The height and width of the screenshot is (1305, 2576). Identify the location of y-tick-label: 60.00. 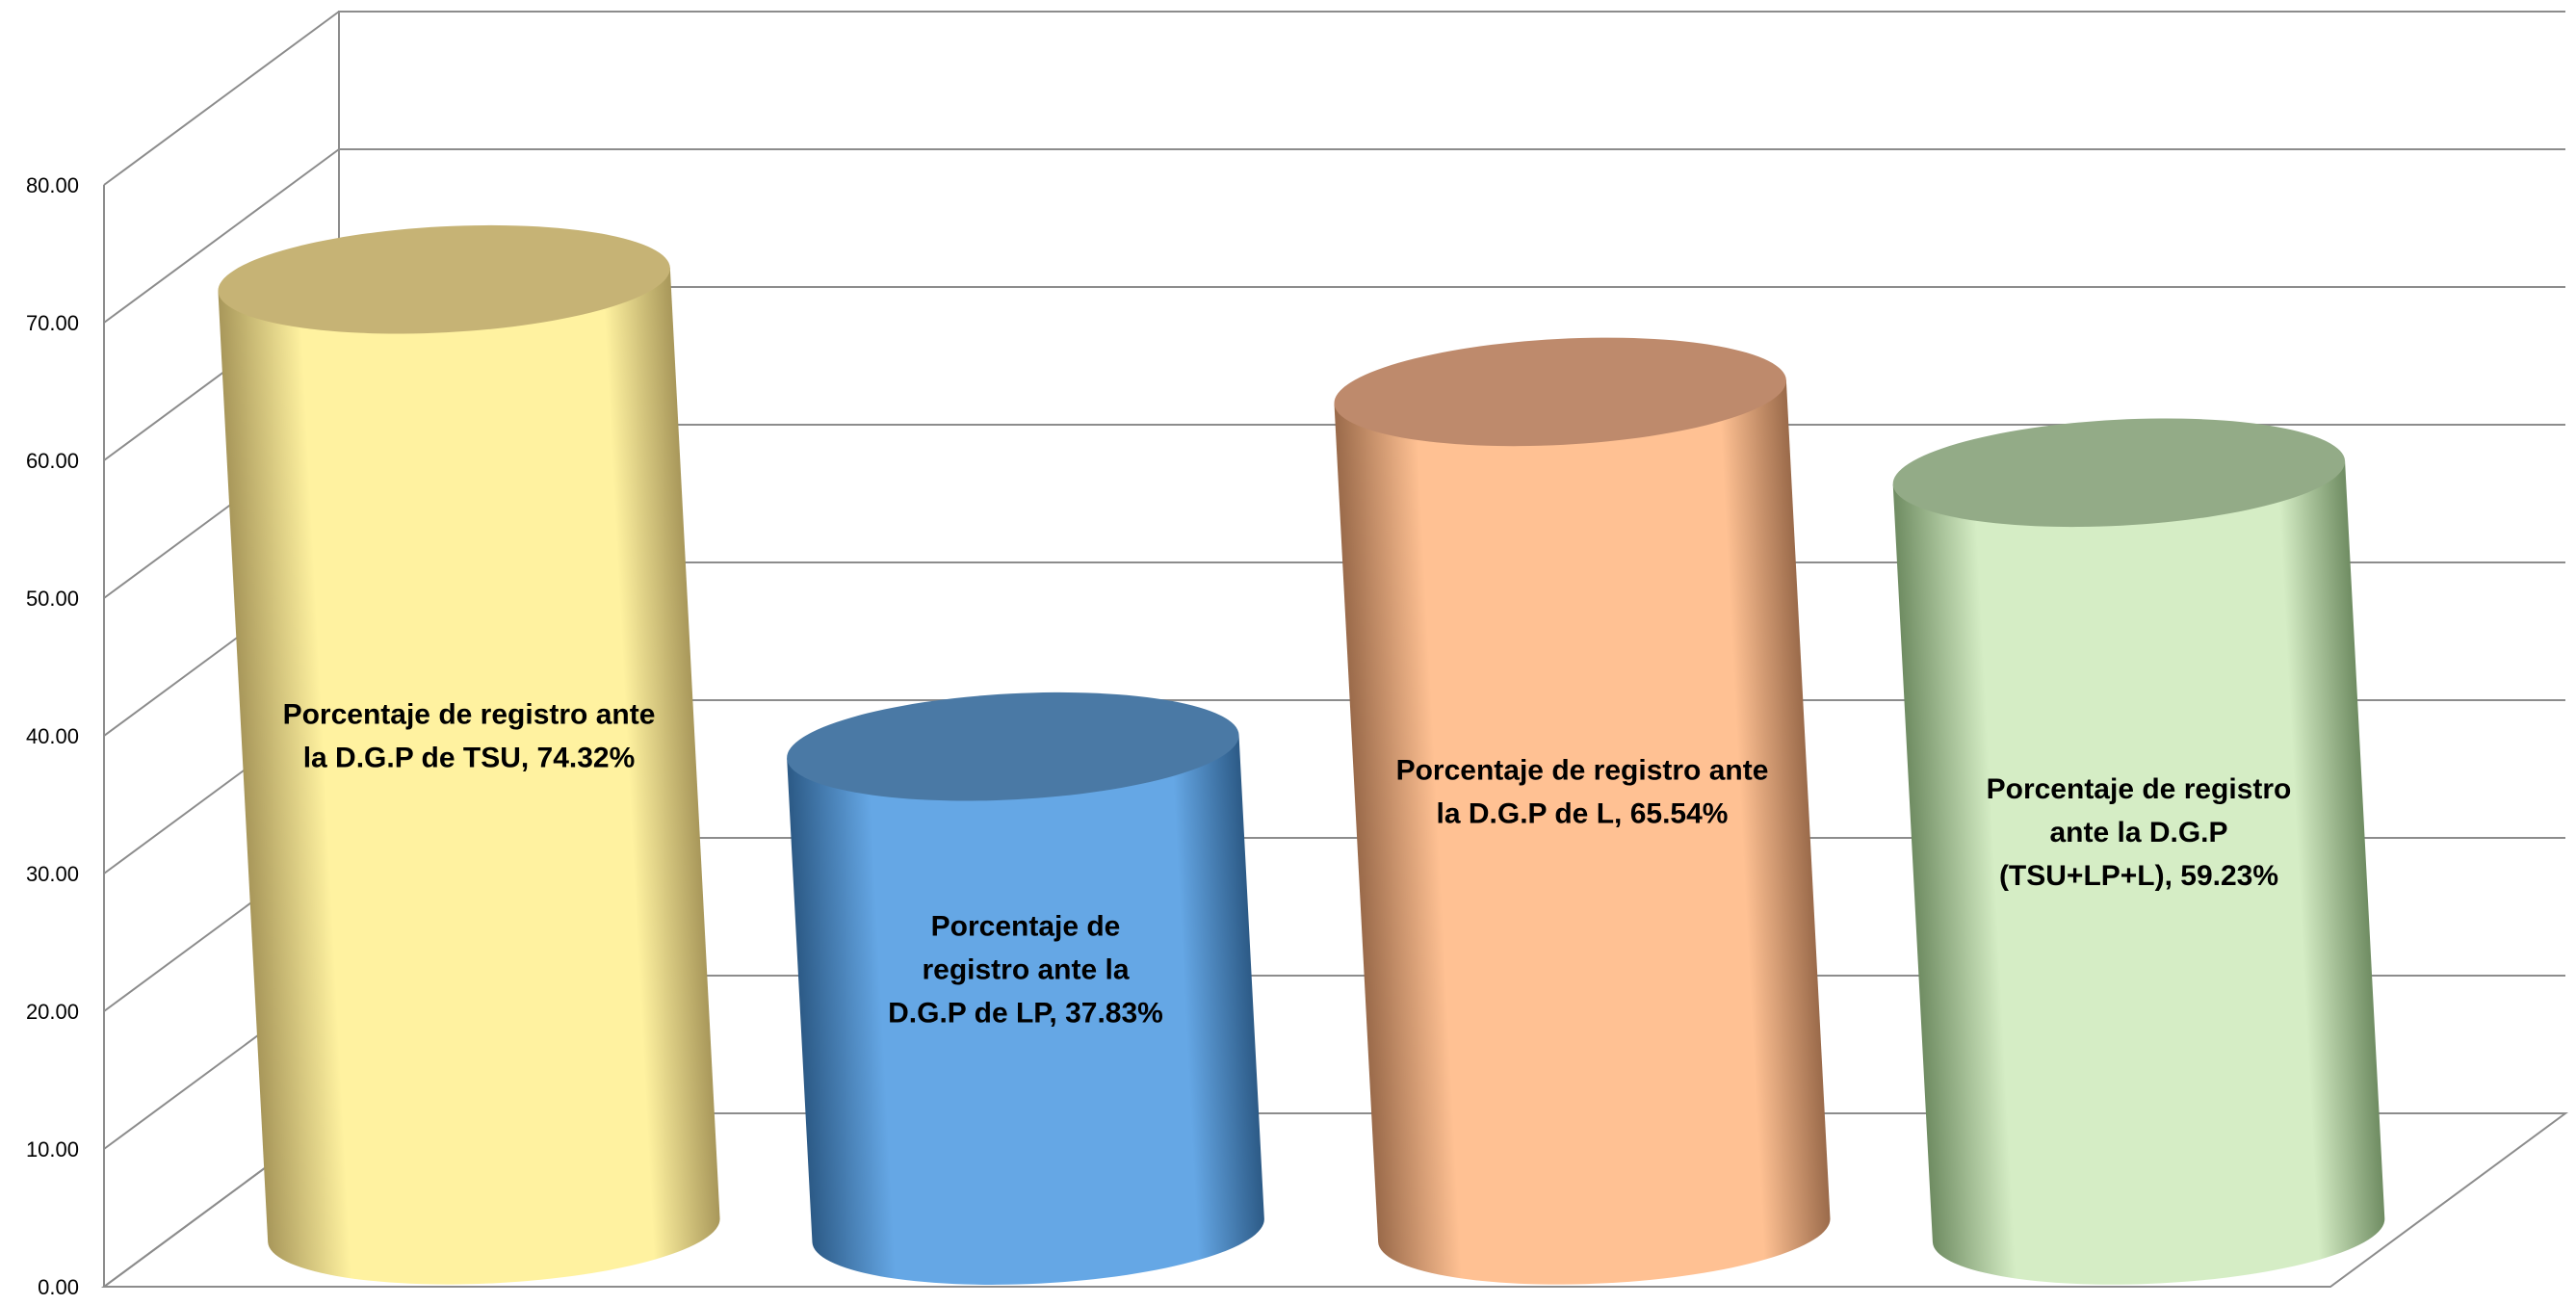
(52, 461).